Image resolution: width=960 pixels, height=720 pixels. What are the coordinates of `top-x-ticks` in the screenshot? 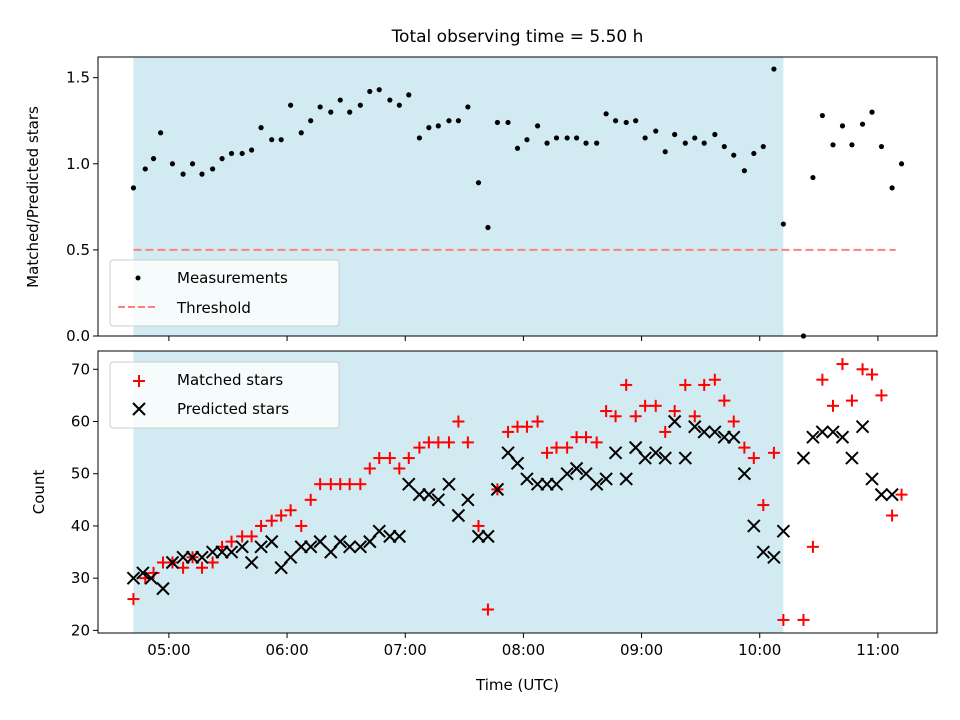 It's located at (523, 338).